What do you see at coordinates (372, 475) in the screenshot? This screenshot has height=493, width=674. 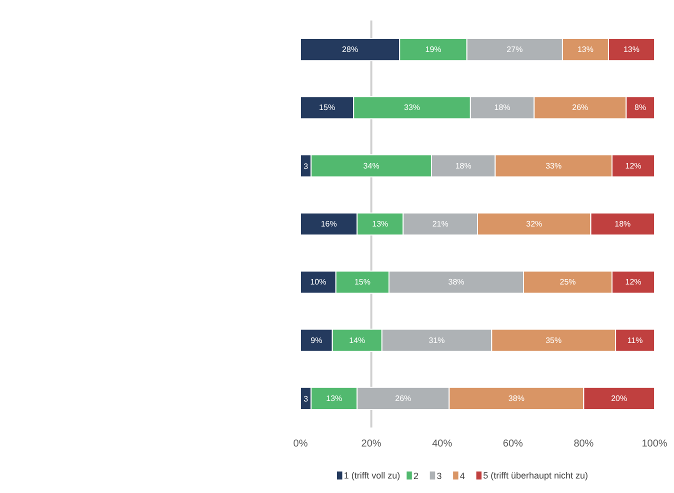 I see `legend-label: 1 (trifft voll zu)` at bounding box center [372, 475].